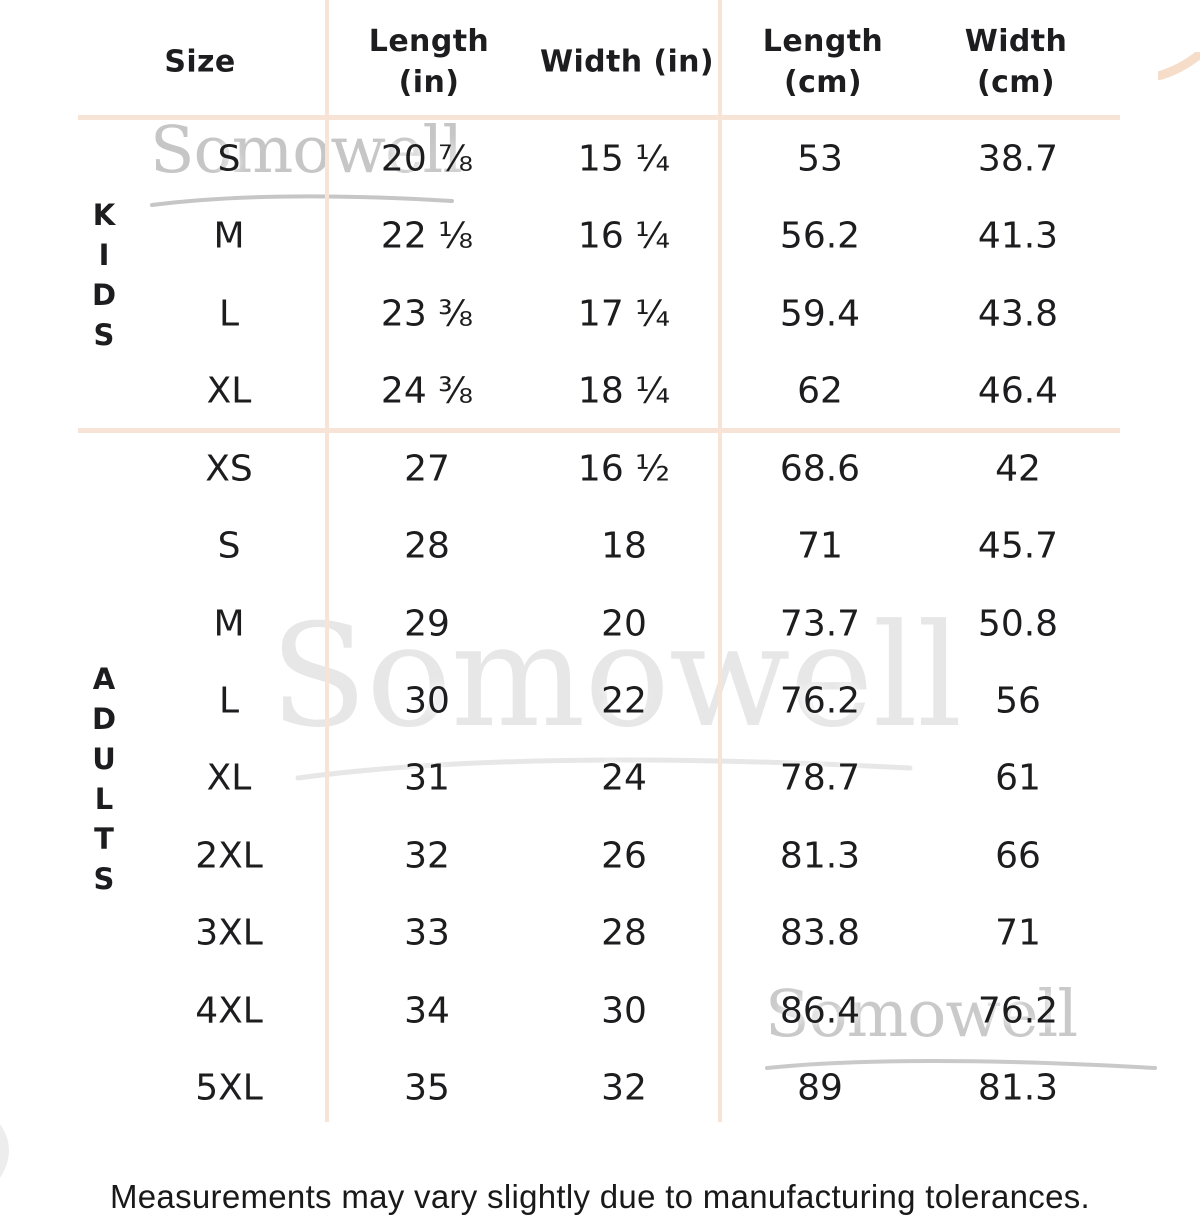 The width and height of the screenshot is (1200, 1216). I want to click on cell-width-in: 16 ¼, so click(624, 236).